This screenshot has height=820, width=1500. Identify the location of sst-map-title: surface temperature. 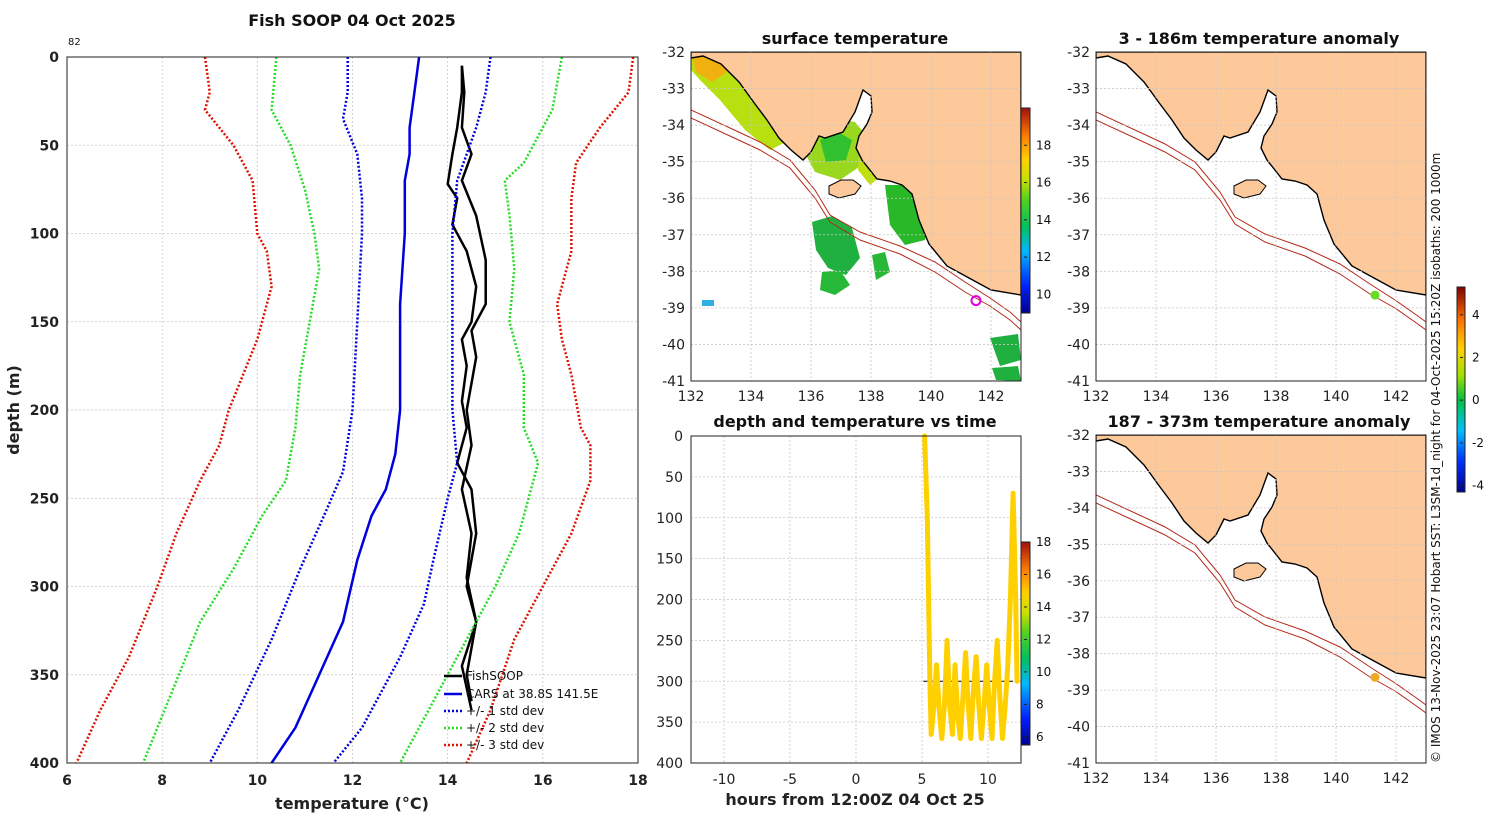
(855, 38).